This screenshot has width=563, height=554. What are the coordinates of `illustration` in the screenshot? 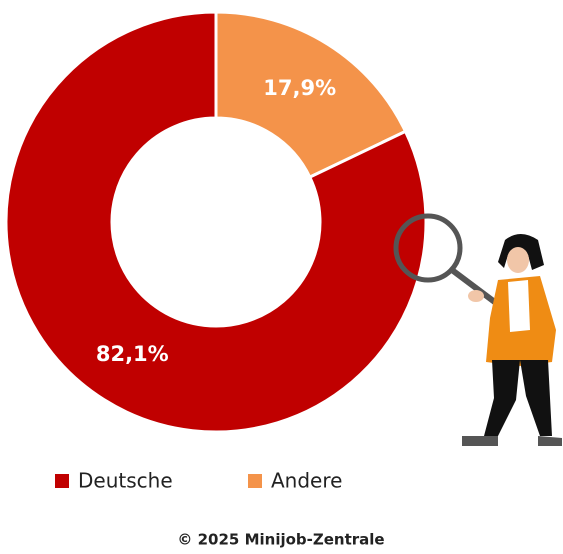 It's located at (477, 329).